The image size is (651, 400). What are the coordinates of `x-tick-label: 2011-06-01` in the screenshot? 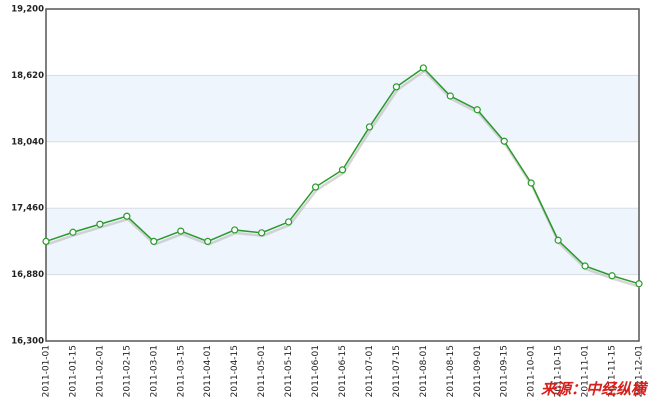 It's located at (316, 371).